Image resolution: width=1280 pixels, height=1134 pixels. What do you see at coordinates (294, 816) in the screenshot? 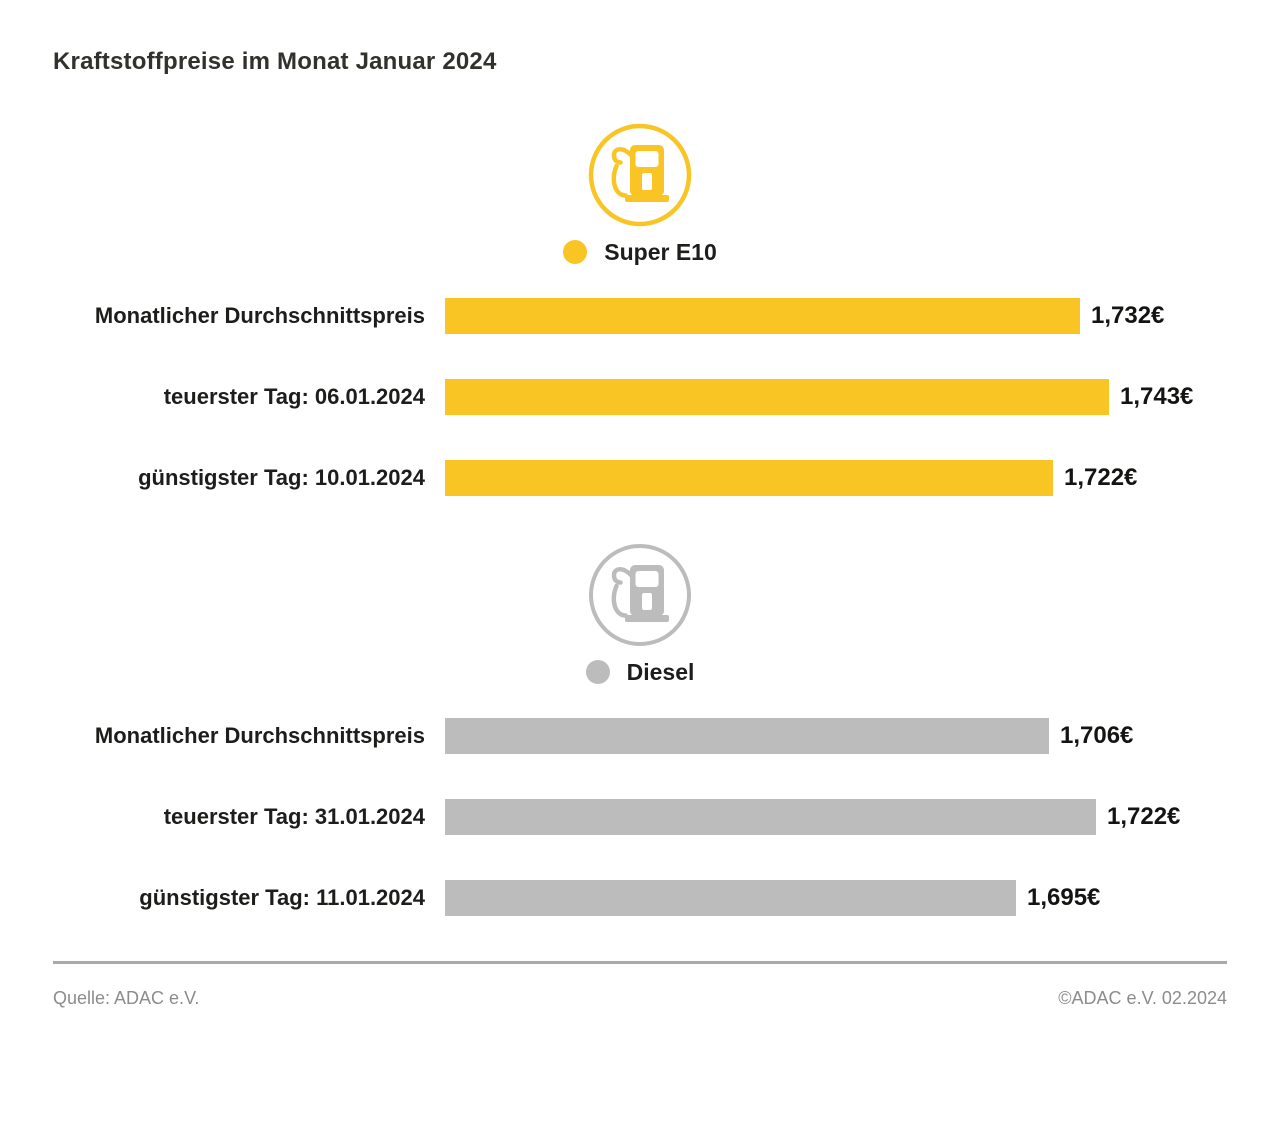
I see `bar-label: teuerster Tag: 31.01.2024` at bounding box center [294, 816].